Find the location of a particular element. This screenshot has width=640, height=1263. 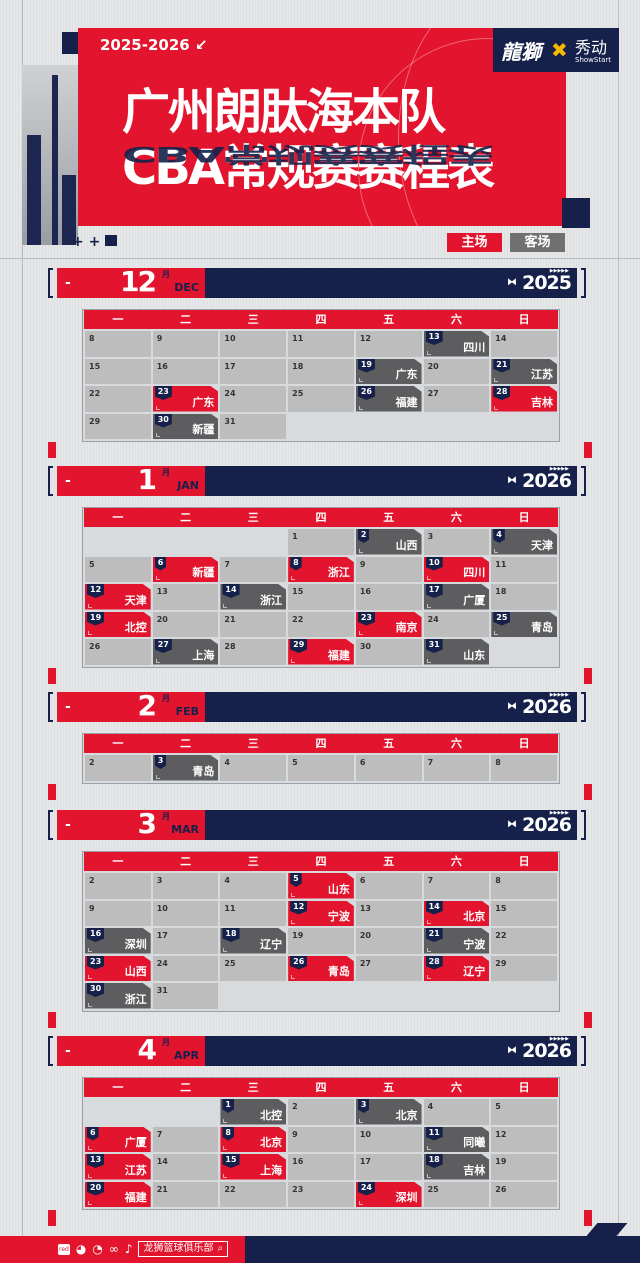

opponent: 广厦 is located at coordinates (474, 600).